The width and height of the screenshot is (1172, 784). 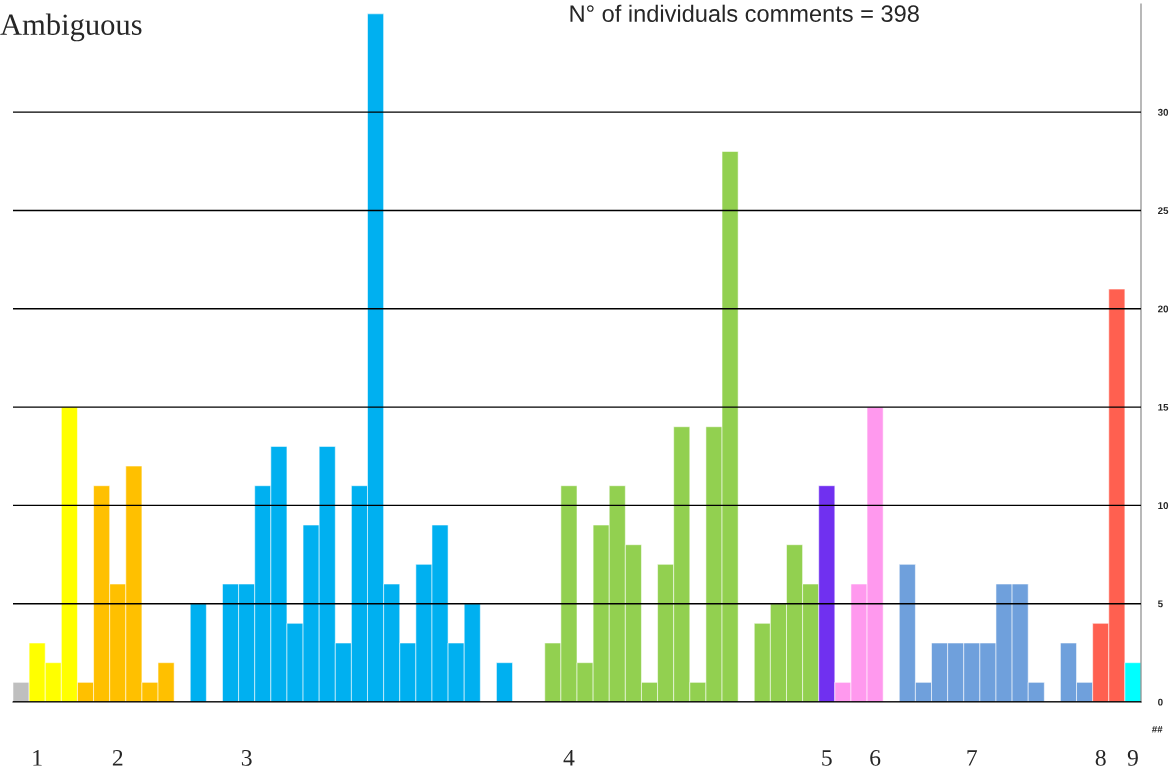 What do you see at coordinates (569, 758) in the screenshot?
I see `x-tick-label: 4` at bounding box center [569, 758].